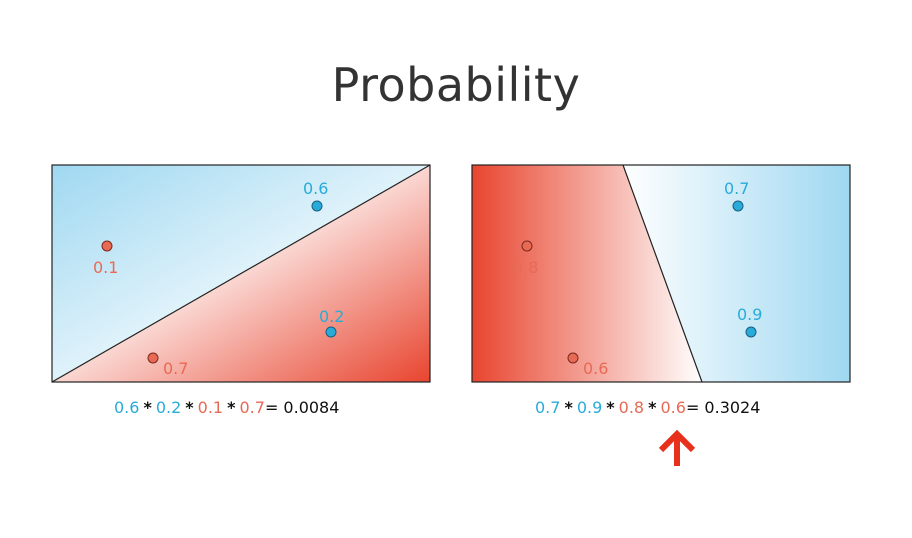  Describe the element at coordinates (589, 407) in the screenshot. I see `formula-term: 0.9` at that location.